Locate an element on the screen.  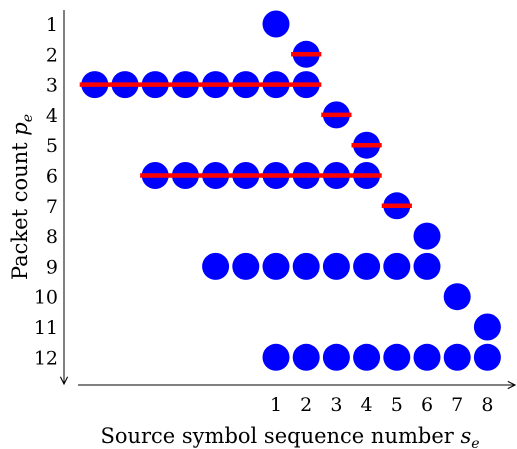
y-tick-label: 1 is located at coordinates (52, 25).